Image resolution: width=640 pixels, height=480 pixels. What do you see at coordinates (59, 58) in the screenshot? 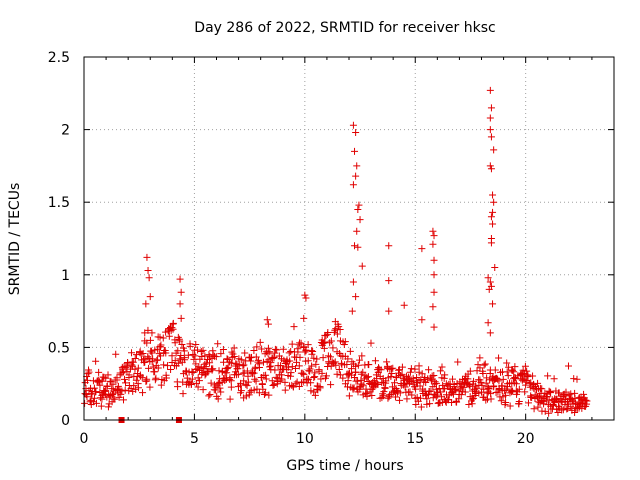
I see `y-tick-label: 2.5` at bounding box center [59, 58].